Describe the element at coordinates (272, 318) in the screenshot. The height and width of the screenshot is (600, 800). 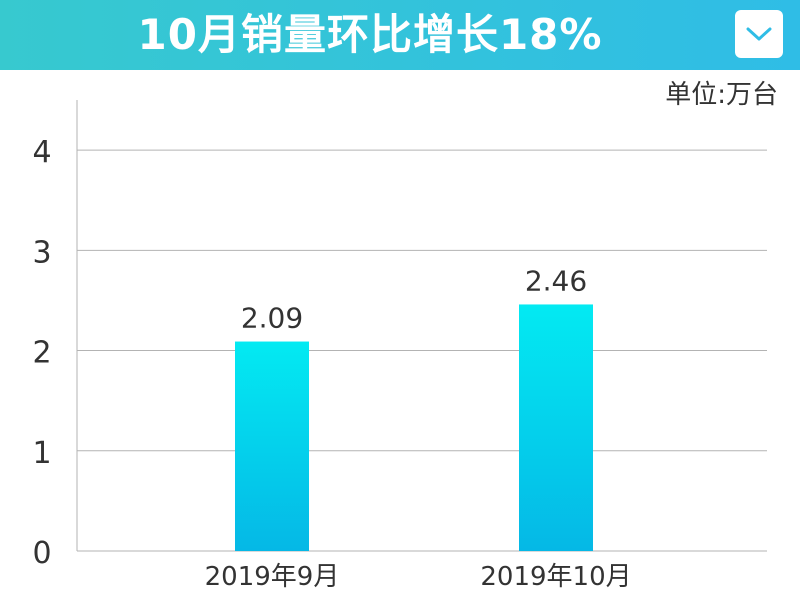
I see `data-label: 2.09` at that location.